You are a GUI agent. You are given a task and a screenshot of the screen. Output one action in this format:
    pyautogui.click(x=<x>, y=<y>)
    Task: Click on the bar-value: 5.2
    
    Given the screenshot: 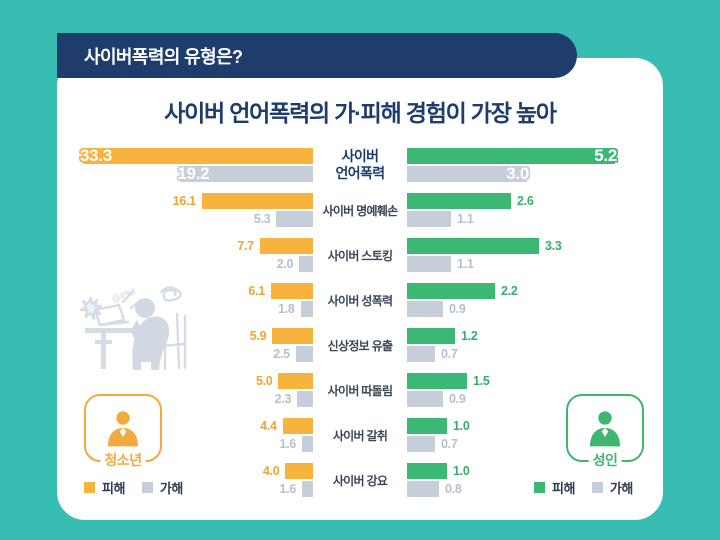 What is the action you would take?
    pyautogui.click(x=605, y=155)
    